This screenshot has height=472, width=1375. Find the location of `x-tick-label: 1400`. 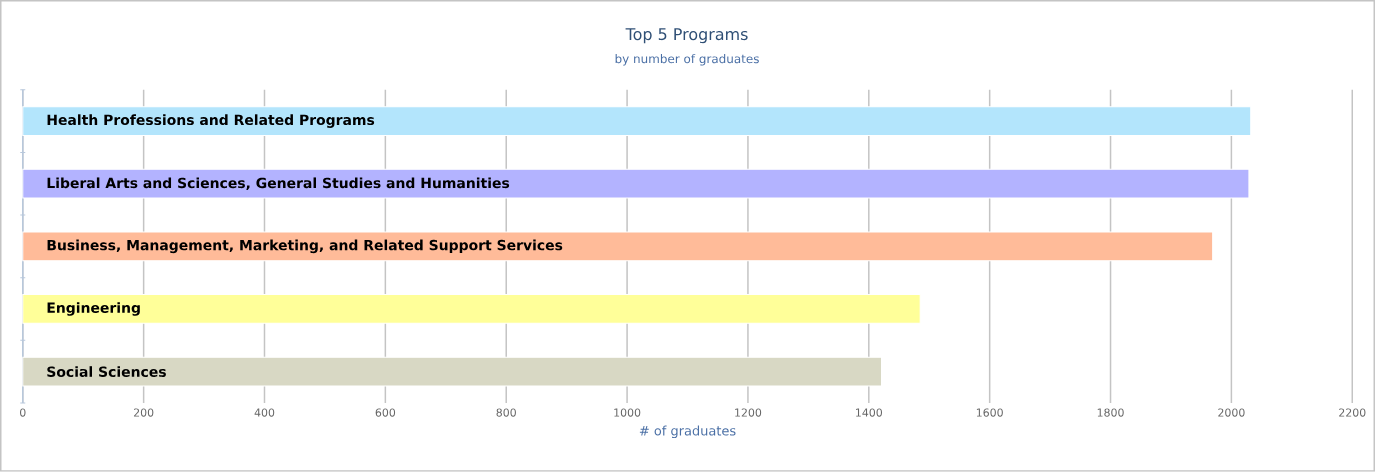

x-tick-label: 1400 is located at coordinates (869, 412).